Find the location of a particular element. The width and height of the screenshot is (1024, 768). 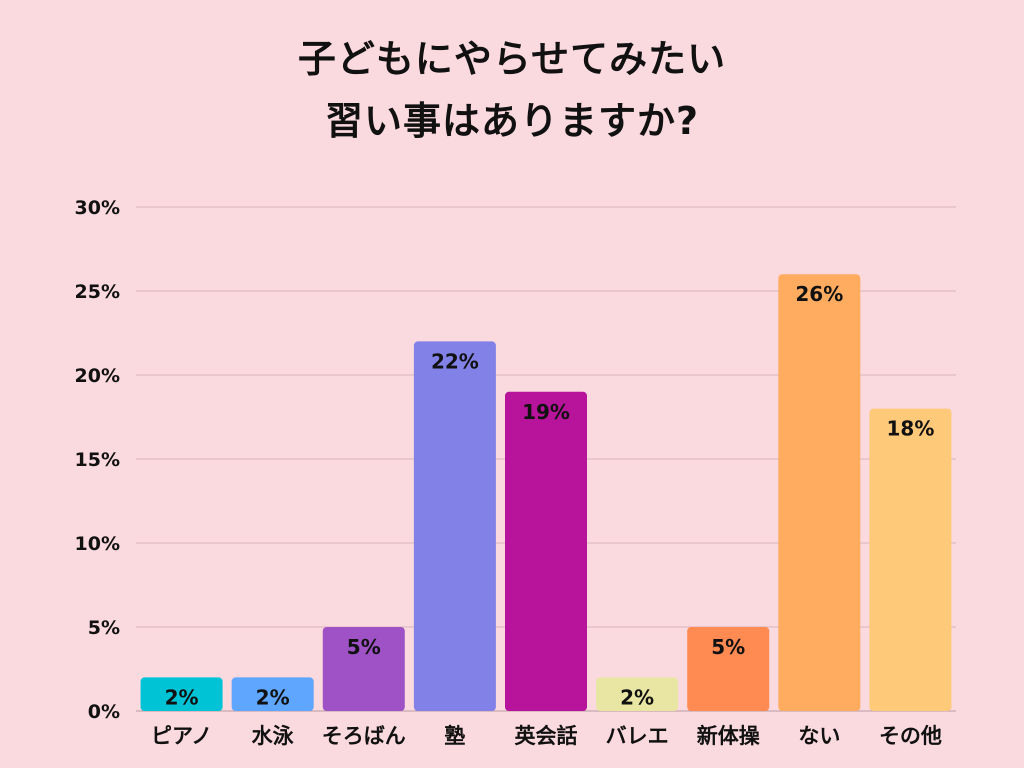

x-tick-label: そろばん is located at coordinates (364, 736).